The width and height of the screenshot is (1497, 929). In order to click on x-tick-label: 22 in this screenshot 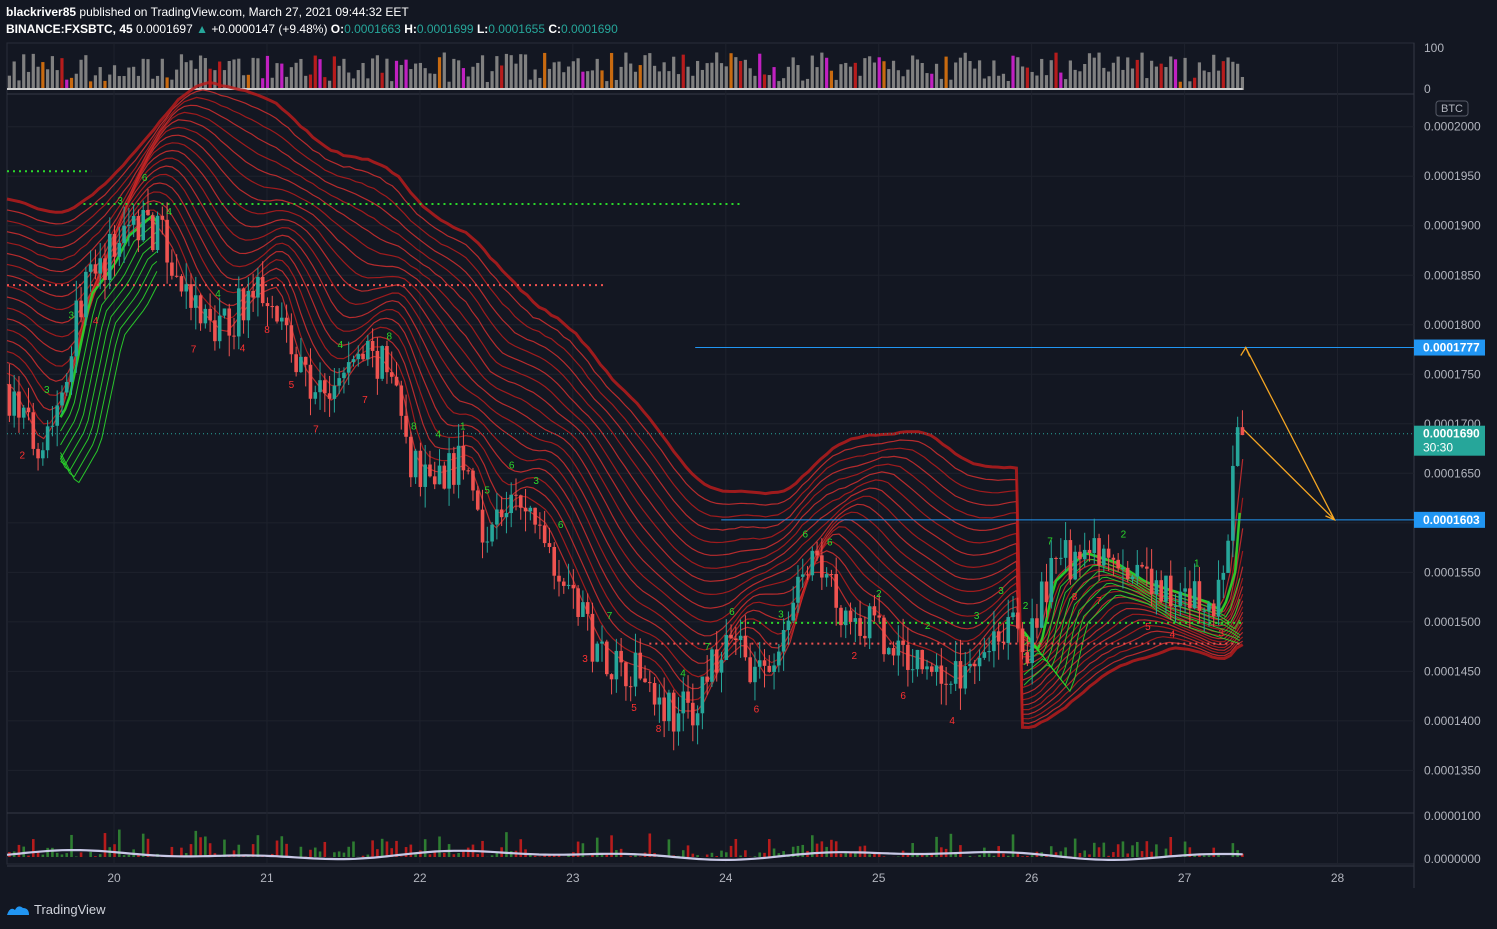, I will do `click(420, 878)`.